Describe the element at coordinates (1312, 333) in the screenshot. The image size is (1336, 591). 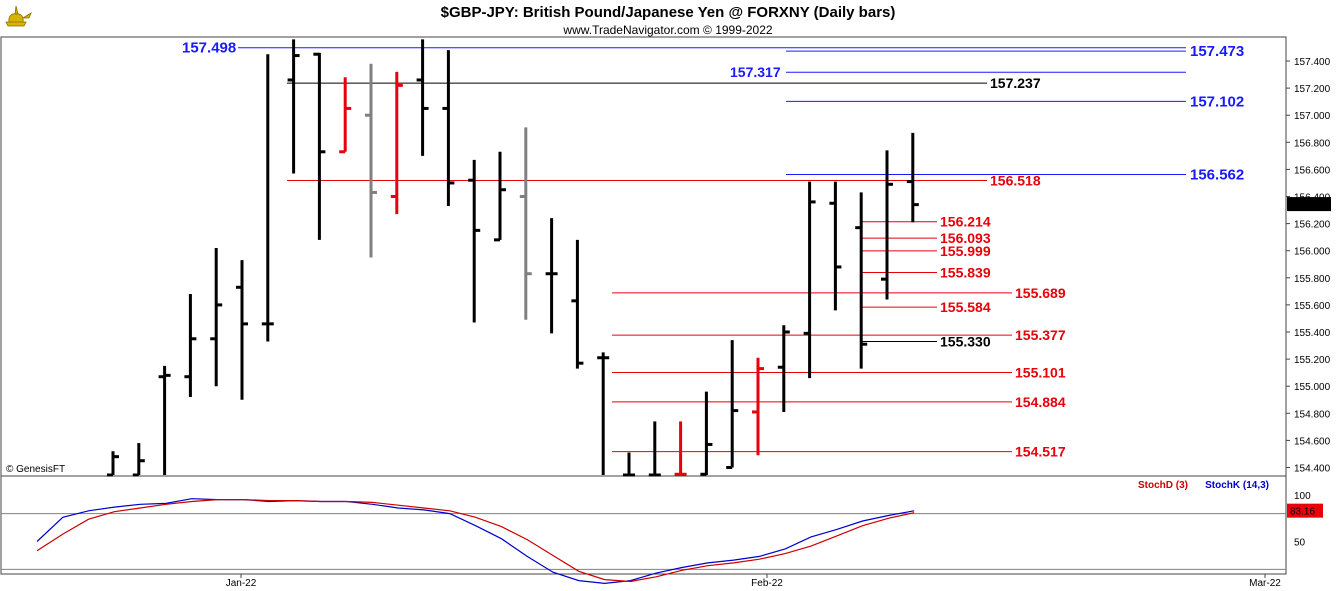
I see `price-tick-label: 155.400` at that location.